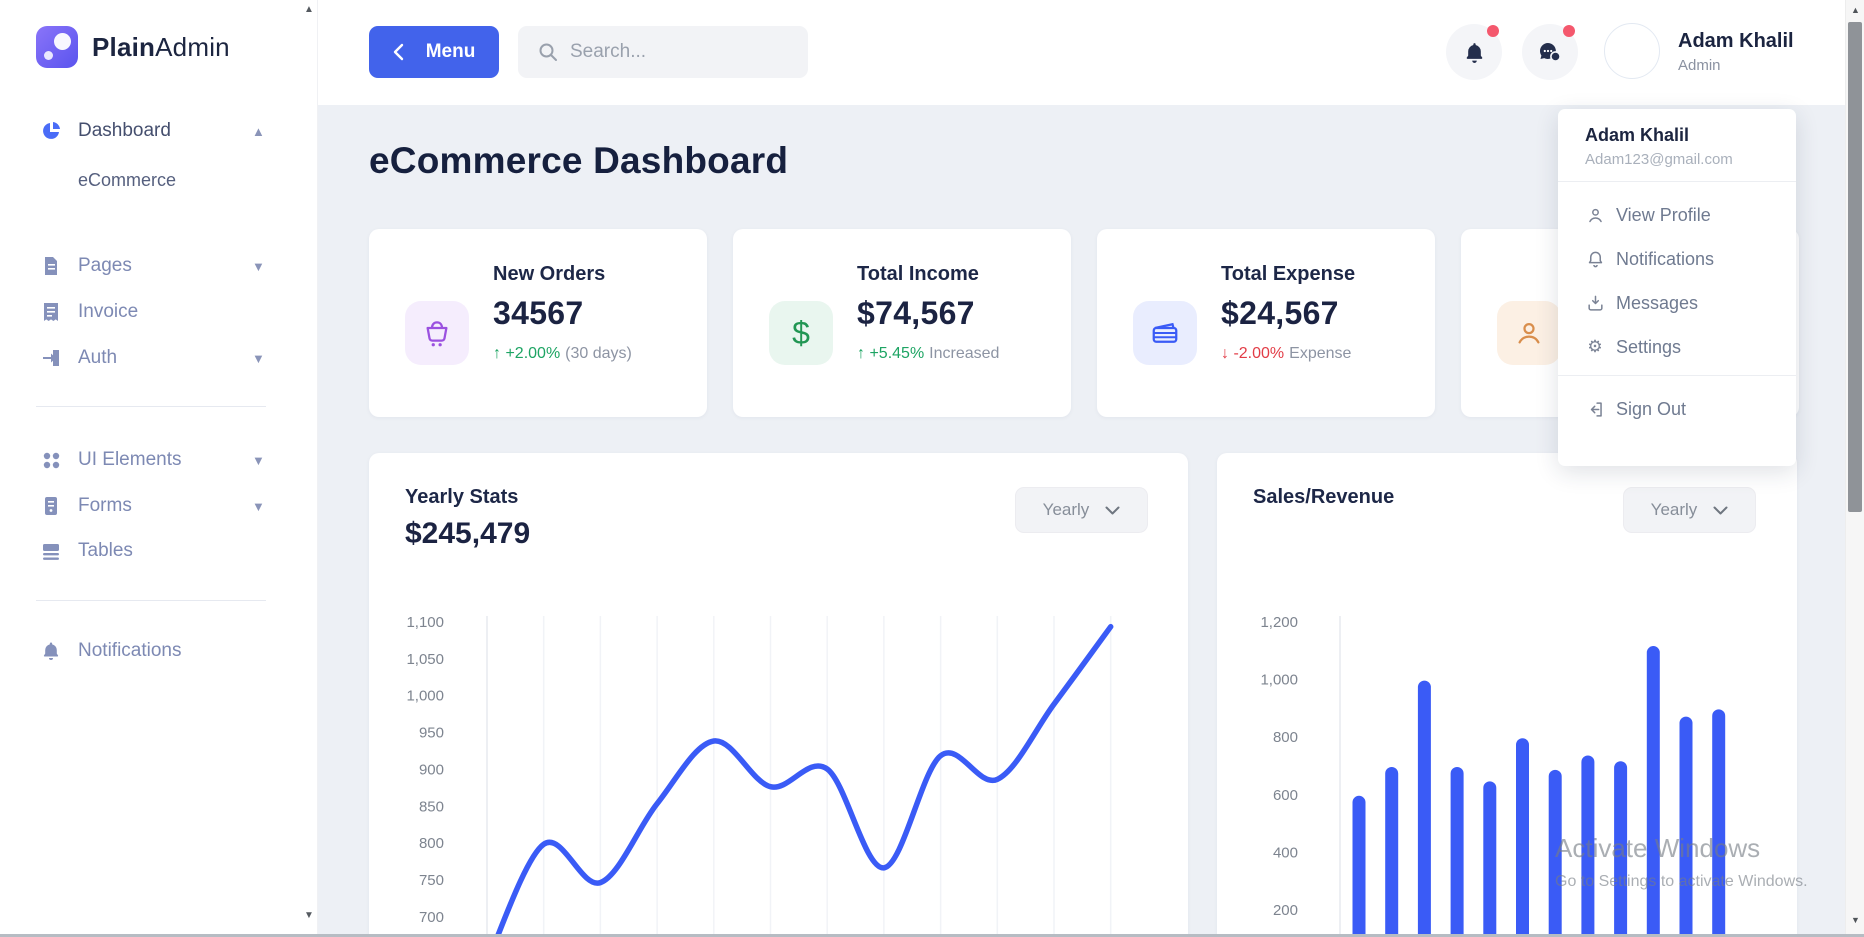 Image resolution: width=1864 pixels, height=937 pixels. What do you see at coordinates (51, 651) in the screenshot?
I see `bell-icon` at bounding box center [51, 651].